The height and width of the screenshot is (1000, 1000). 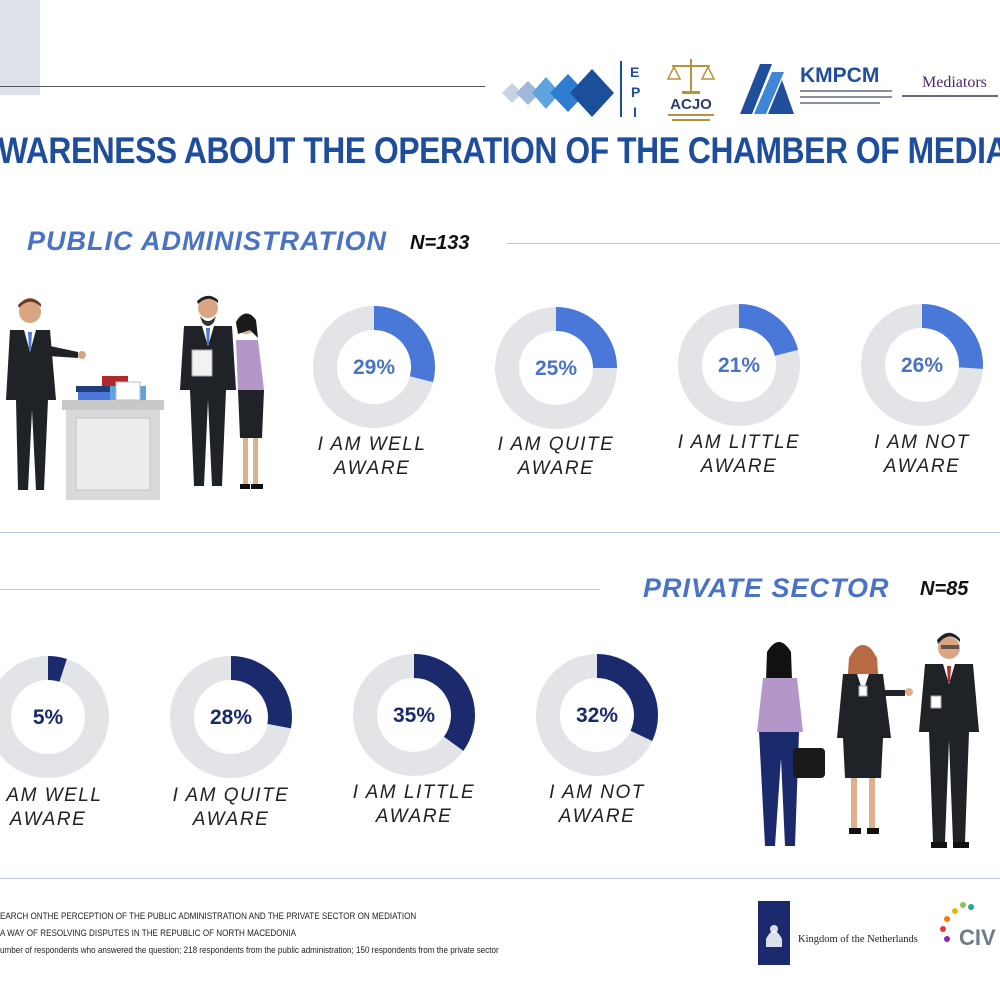 What do you see at coordinates (635, 92) in the screenshot?
I see `epi-logo-letter-p: P` at bounding box center [635, 92].